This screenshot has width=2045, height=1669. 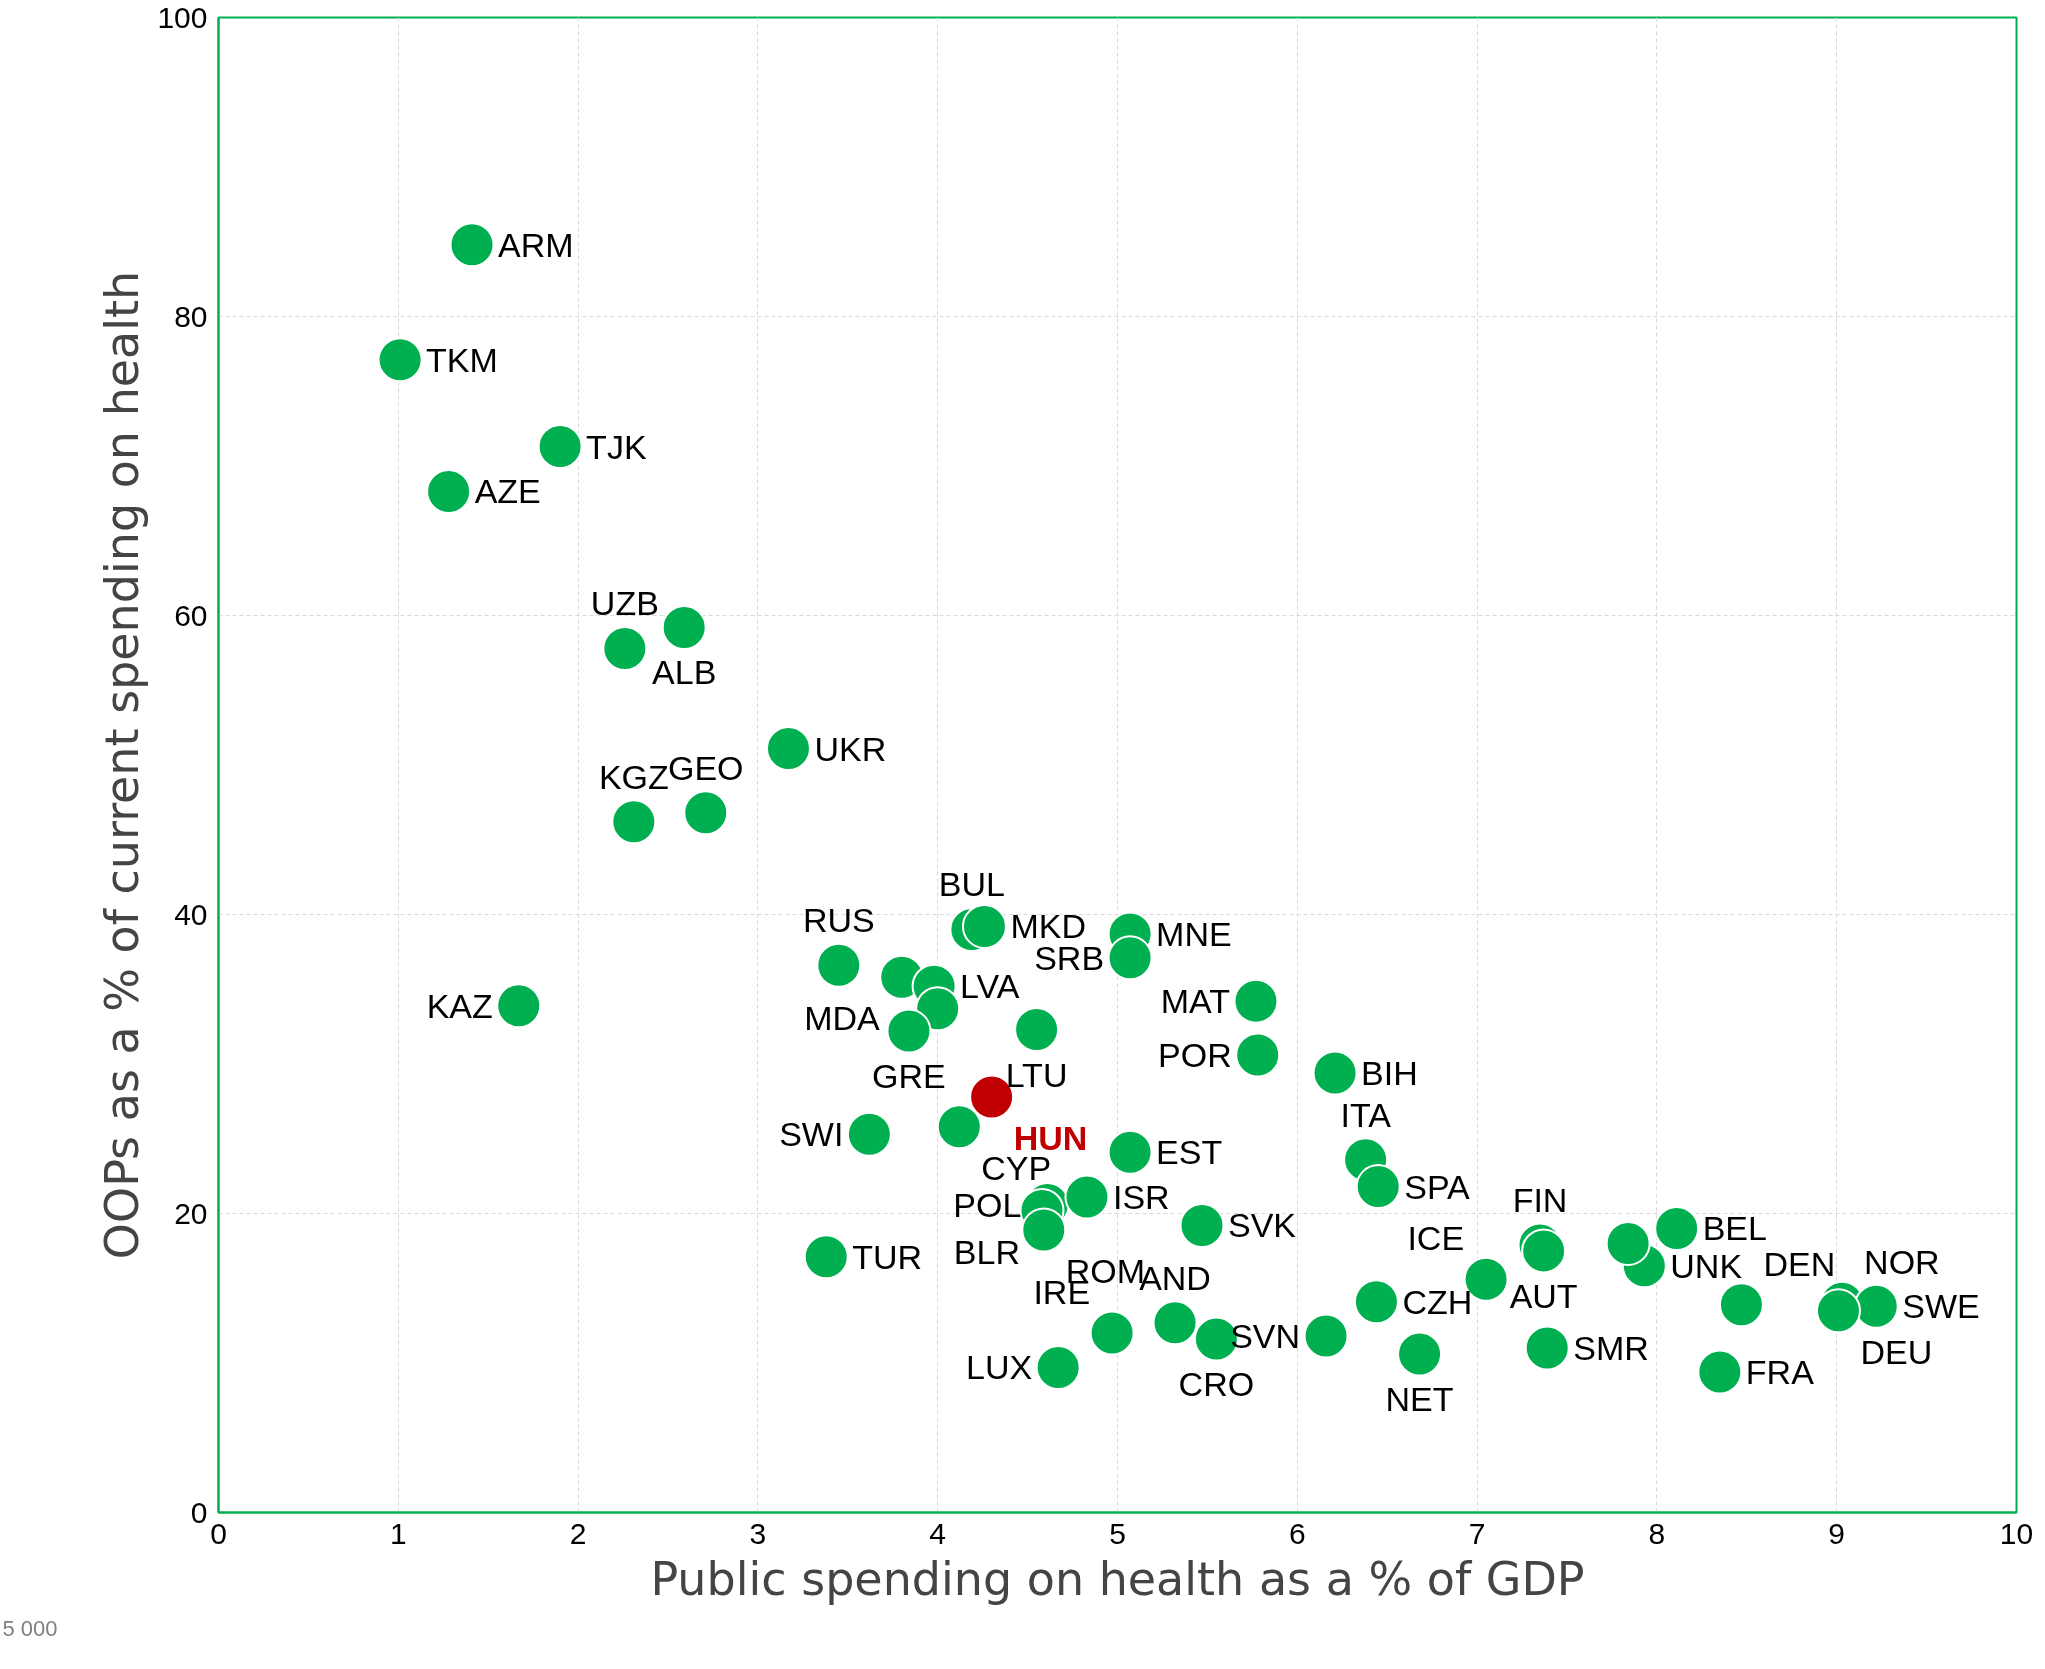 What do you see at coordinates (624, 603) in the screenshot?
I see `annotation: UZB` at bounding box center [624, 603].